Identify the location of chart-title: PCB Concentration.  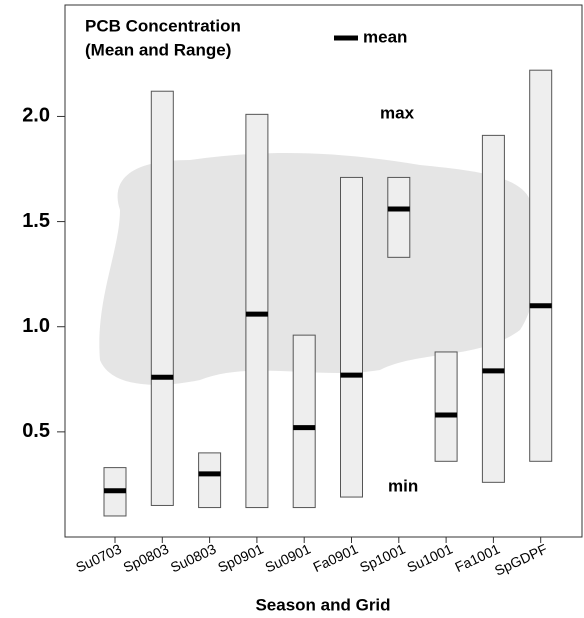
(163, 25).